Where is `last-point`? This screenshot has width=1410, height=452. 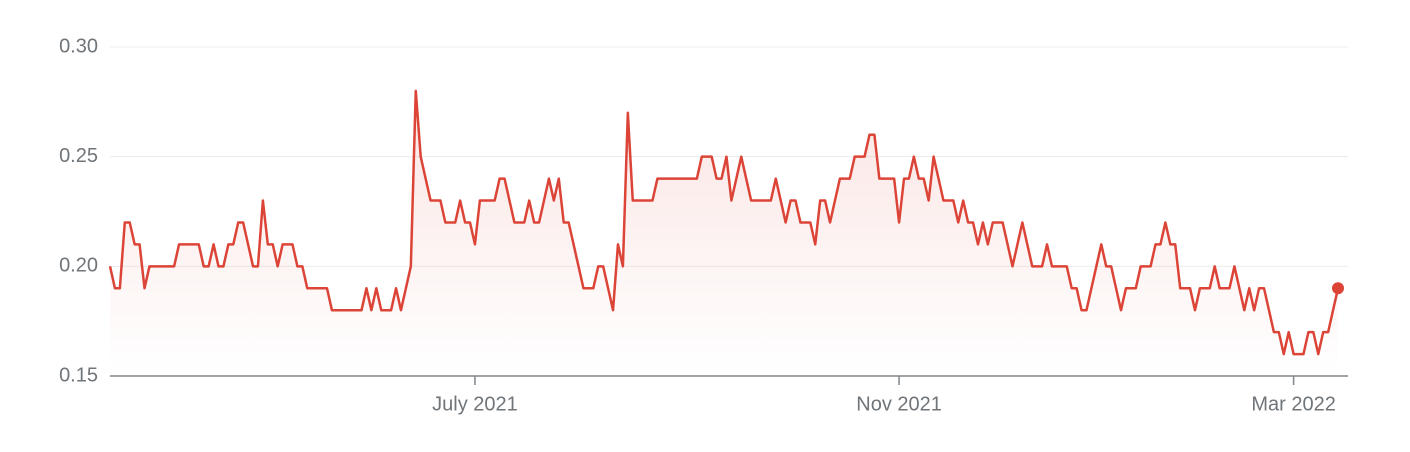
last-point is located at coordinates (1338, 288).